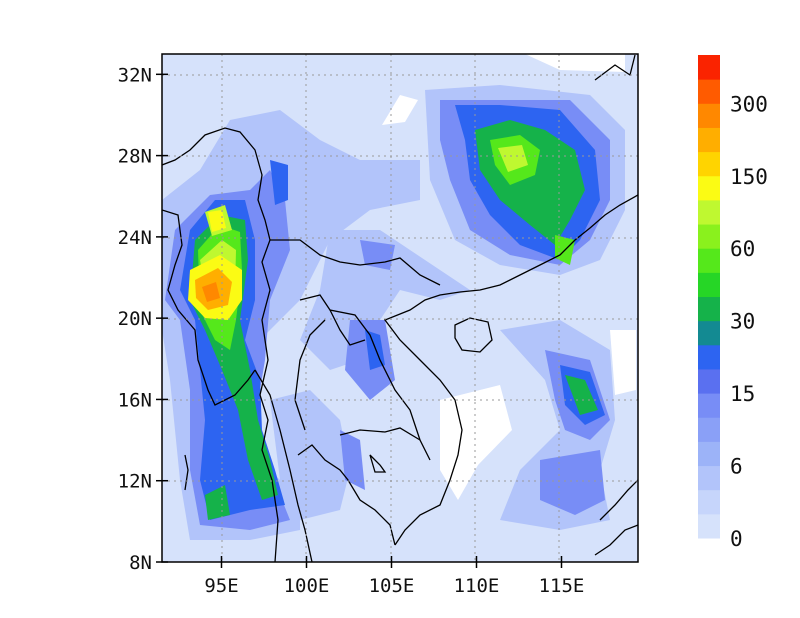  I want to click on colorbar-label: 0, so click(736, 539).